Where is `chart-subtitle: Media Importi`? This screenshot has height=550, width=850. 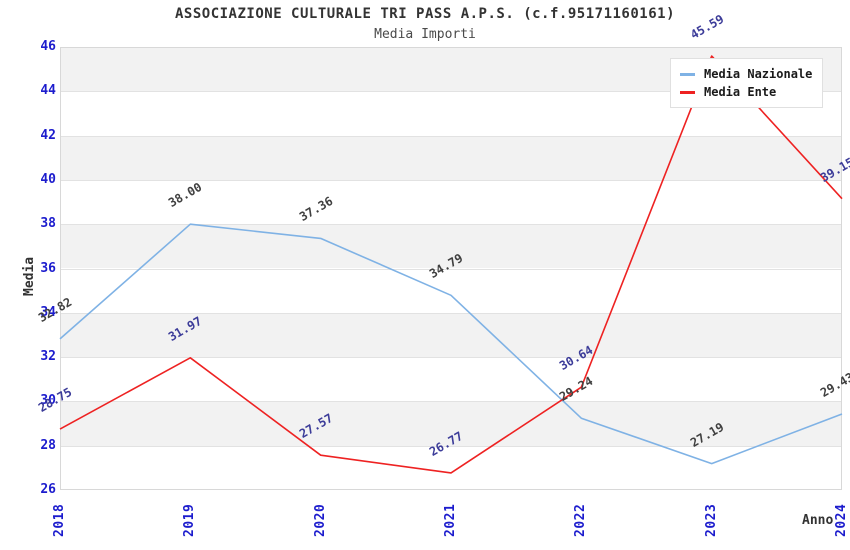
chart-subtitle: Media Importi is located at coordinates (425, 34).